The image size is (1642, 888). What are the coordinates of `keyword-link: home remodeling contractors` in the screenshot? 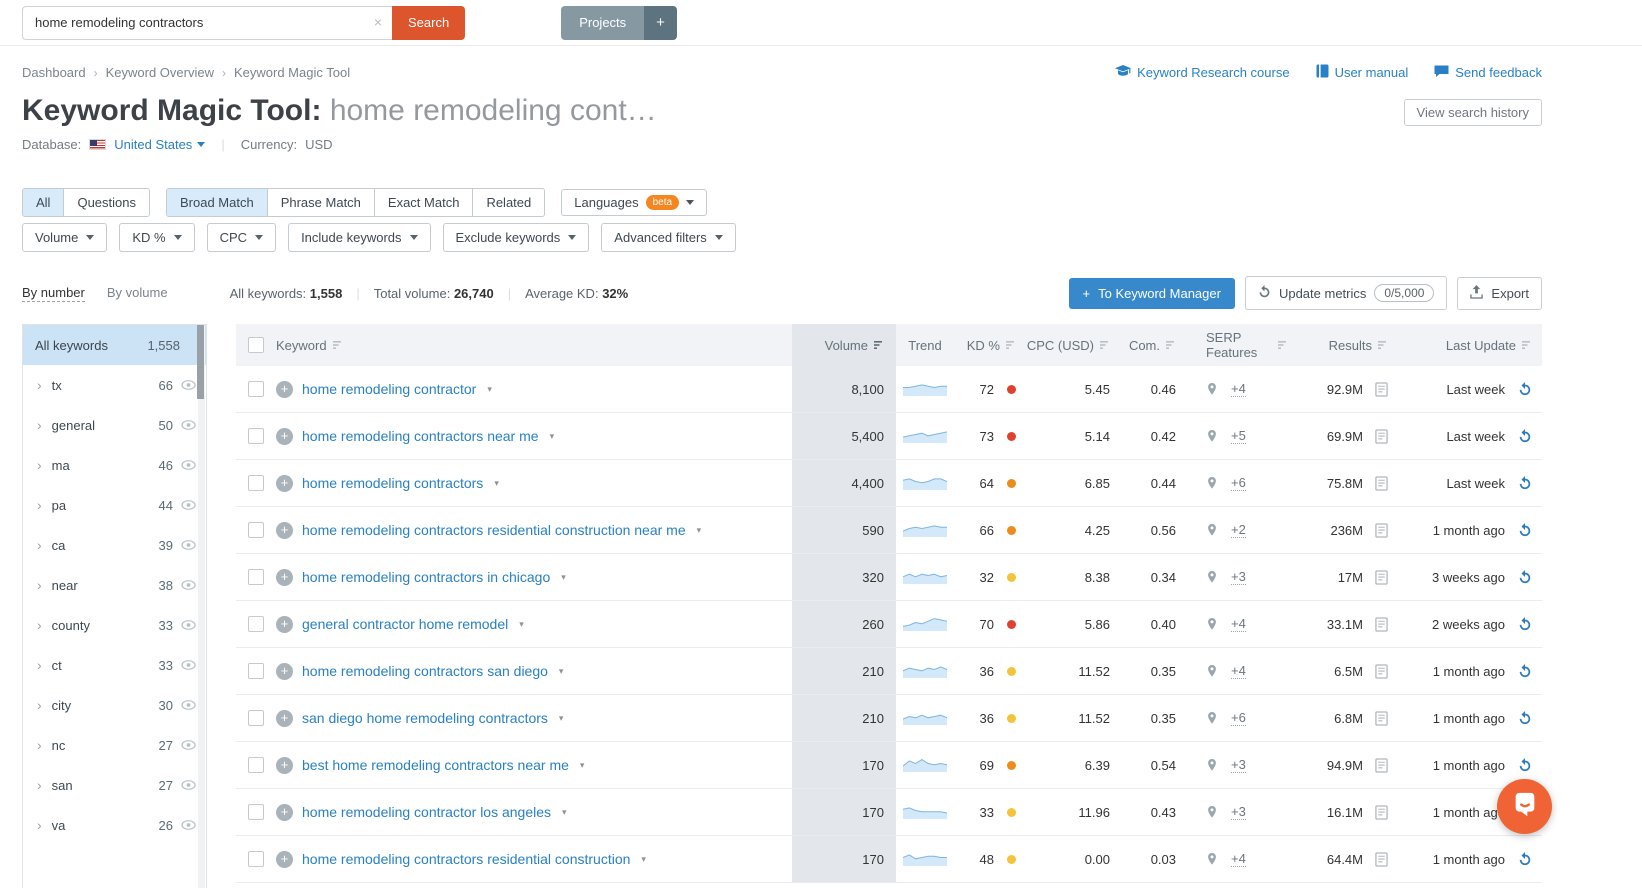 It's located at (393, 483).